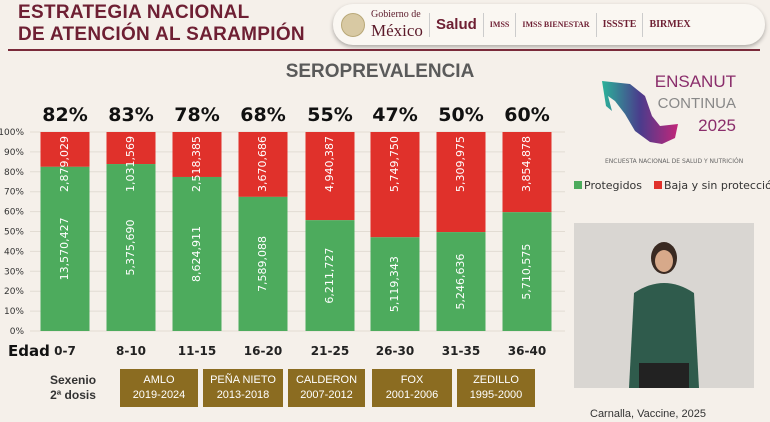  What do you see at coordinates (384, 50) in the screenshot?
I see `header-divider` at bounding box center [384, 50].